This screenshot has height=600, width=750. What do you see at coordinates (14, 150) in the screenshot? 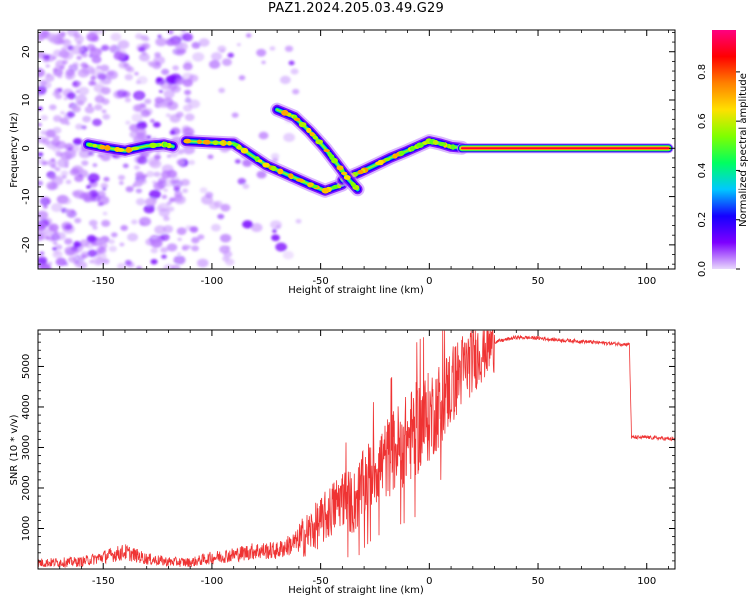
I see `spectrogram-y-axis-label: Frequency (Hz)` at bounding box center [14, 150].